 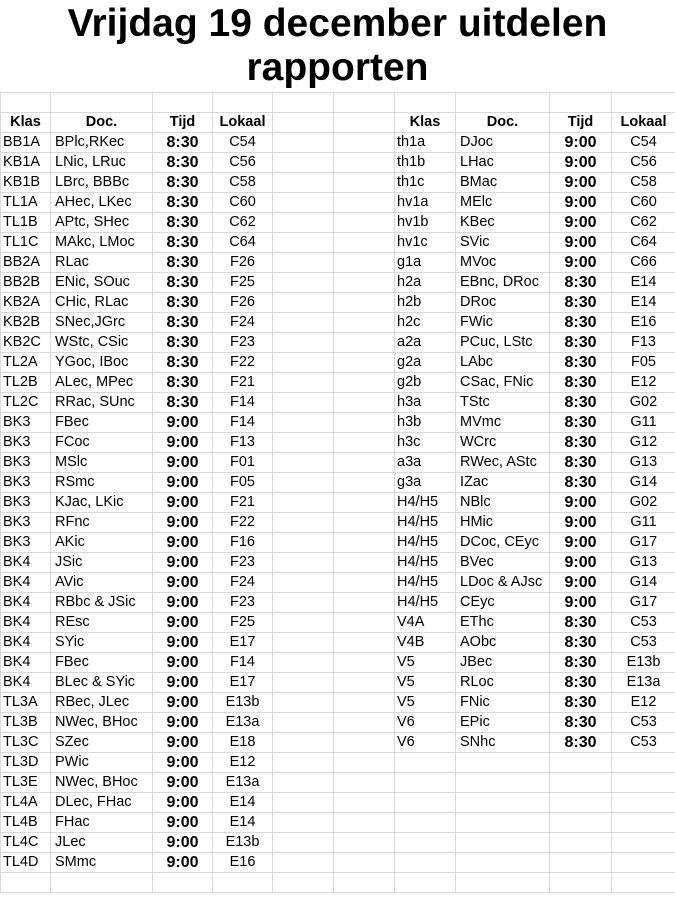 I want to click on right-doc-cell: SNhc, so click(x=502, y=742).